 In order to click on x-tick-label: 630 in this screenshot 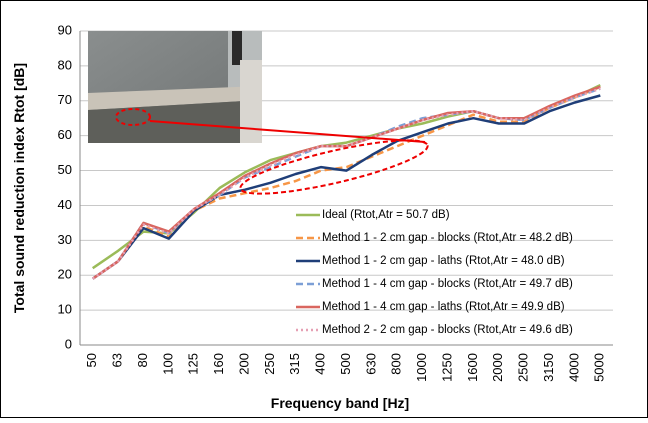, I will do `click(370, 364)`.